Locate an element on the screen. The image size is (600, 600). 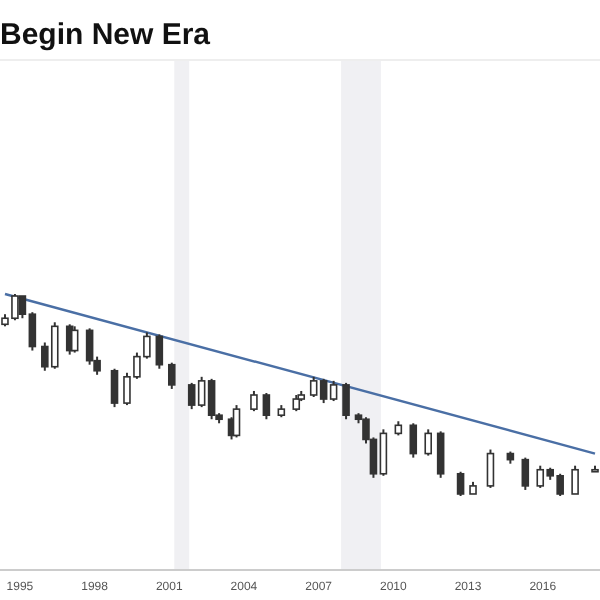
chart-title: Begin New Era is located at coordinates (106, 35).